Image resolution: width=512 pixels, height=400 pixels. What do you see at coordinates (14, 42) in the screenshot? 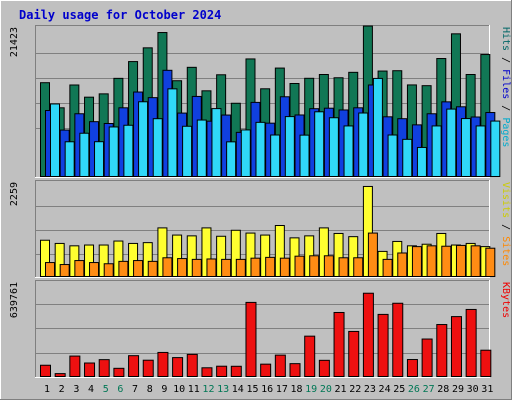
I see `y-max-label-hits-files-pages: 21423` at bounding box center [14, 42].